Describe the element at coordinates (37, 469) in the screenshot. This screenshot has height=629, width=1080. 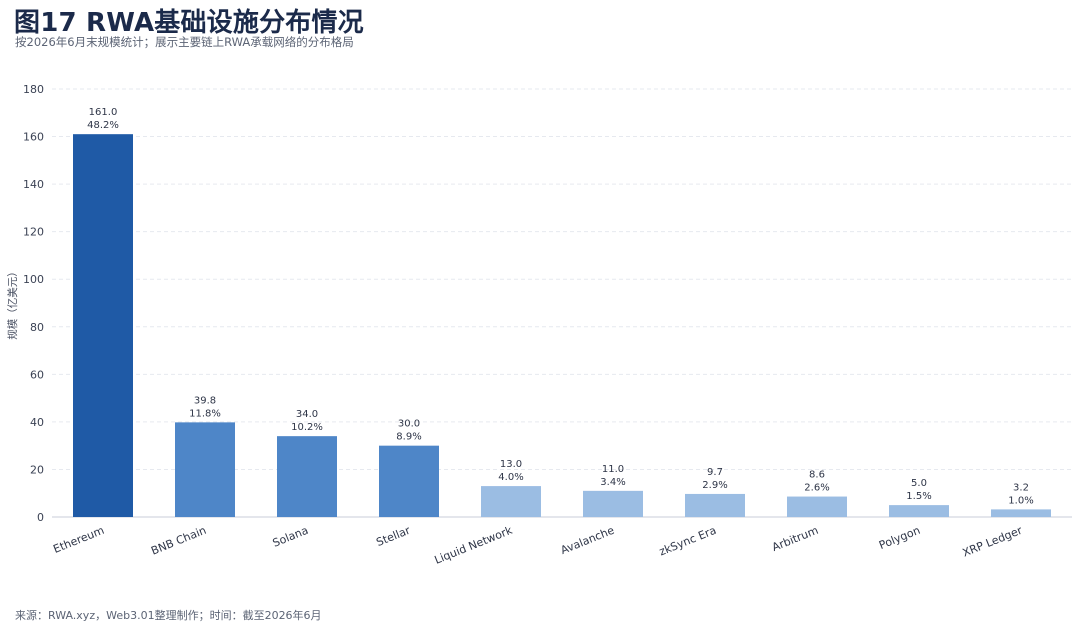
I see `y-tick-label: 20` at that location.